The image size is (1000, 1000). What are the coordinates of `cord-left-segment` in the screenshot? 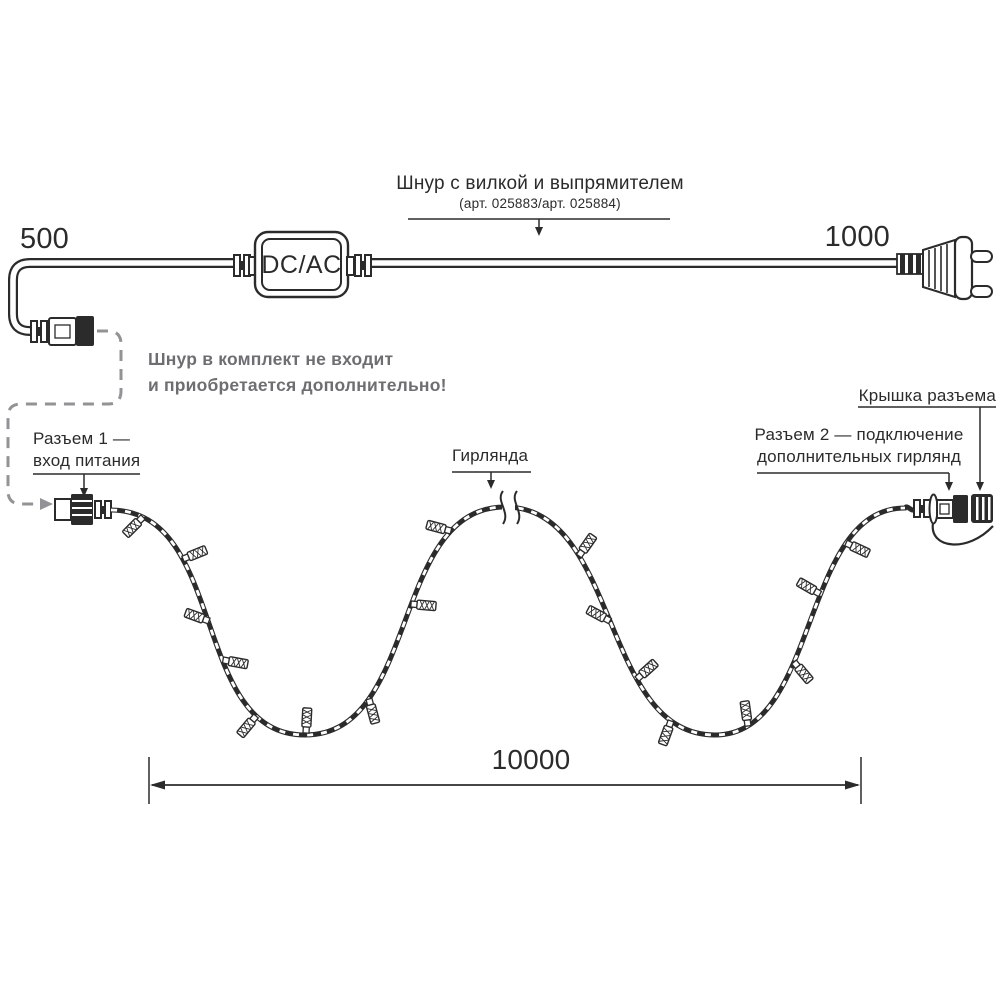 It's located at (121, 297).